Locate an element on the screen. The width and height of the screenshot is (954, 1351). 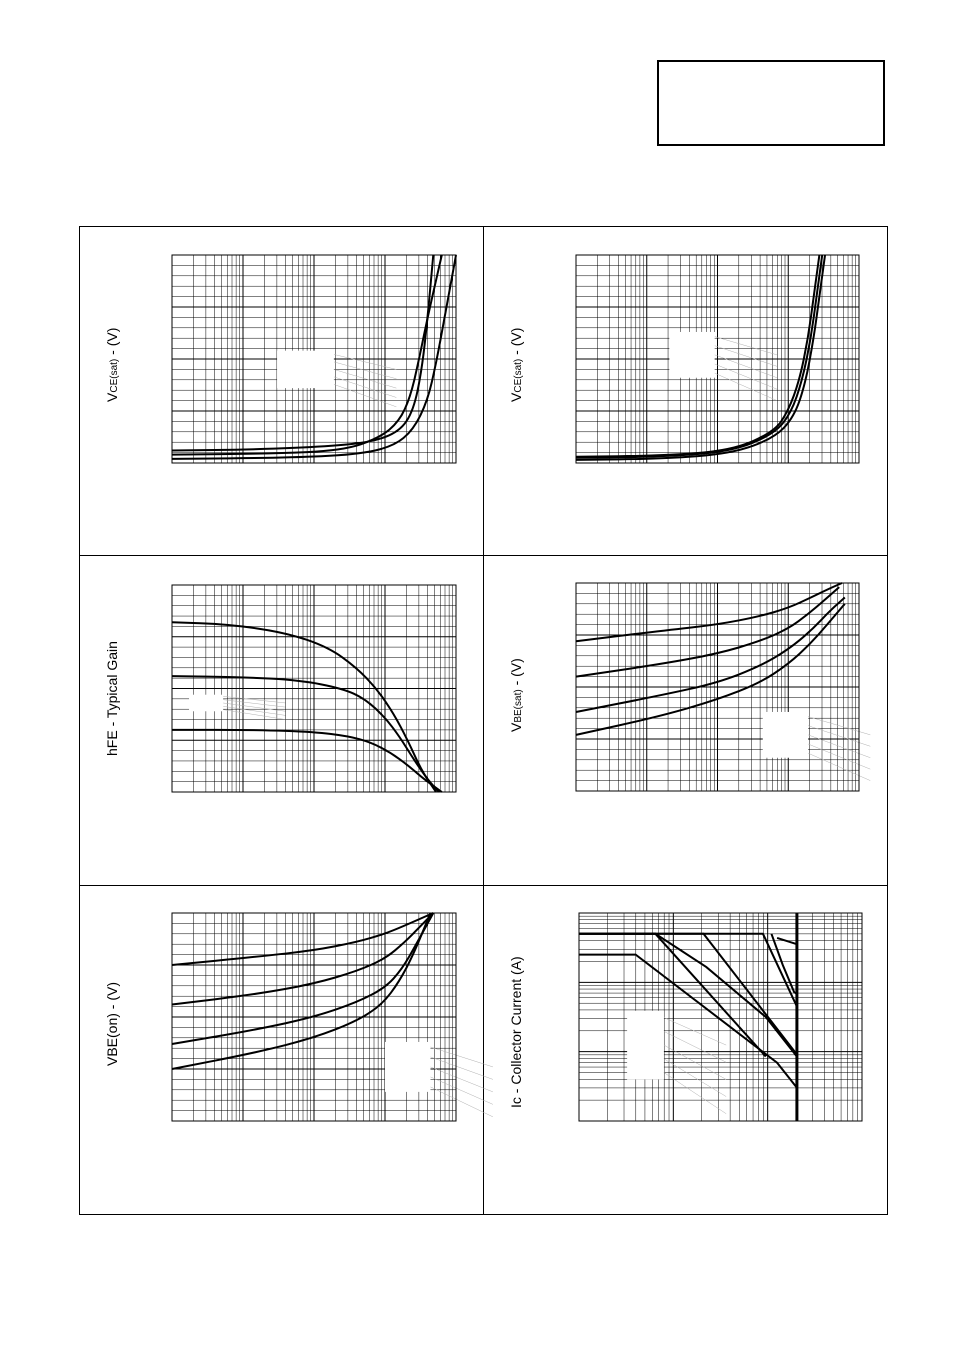
chart-vbe-sat is located at coordinates (723, 687).